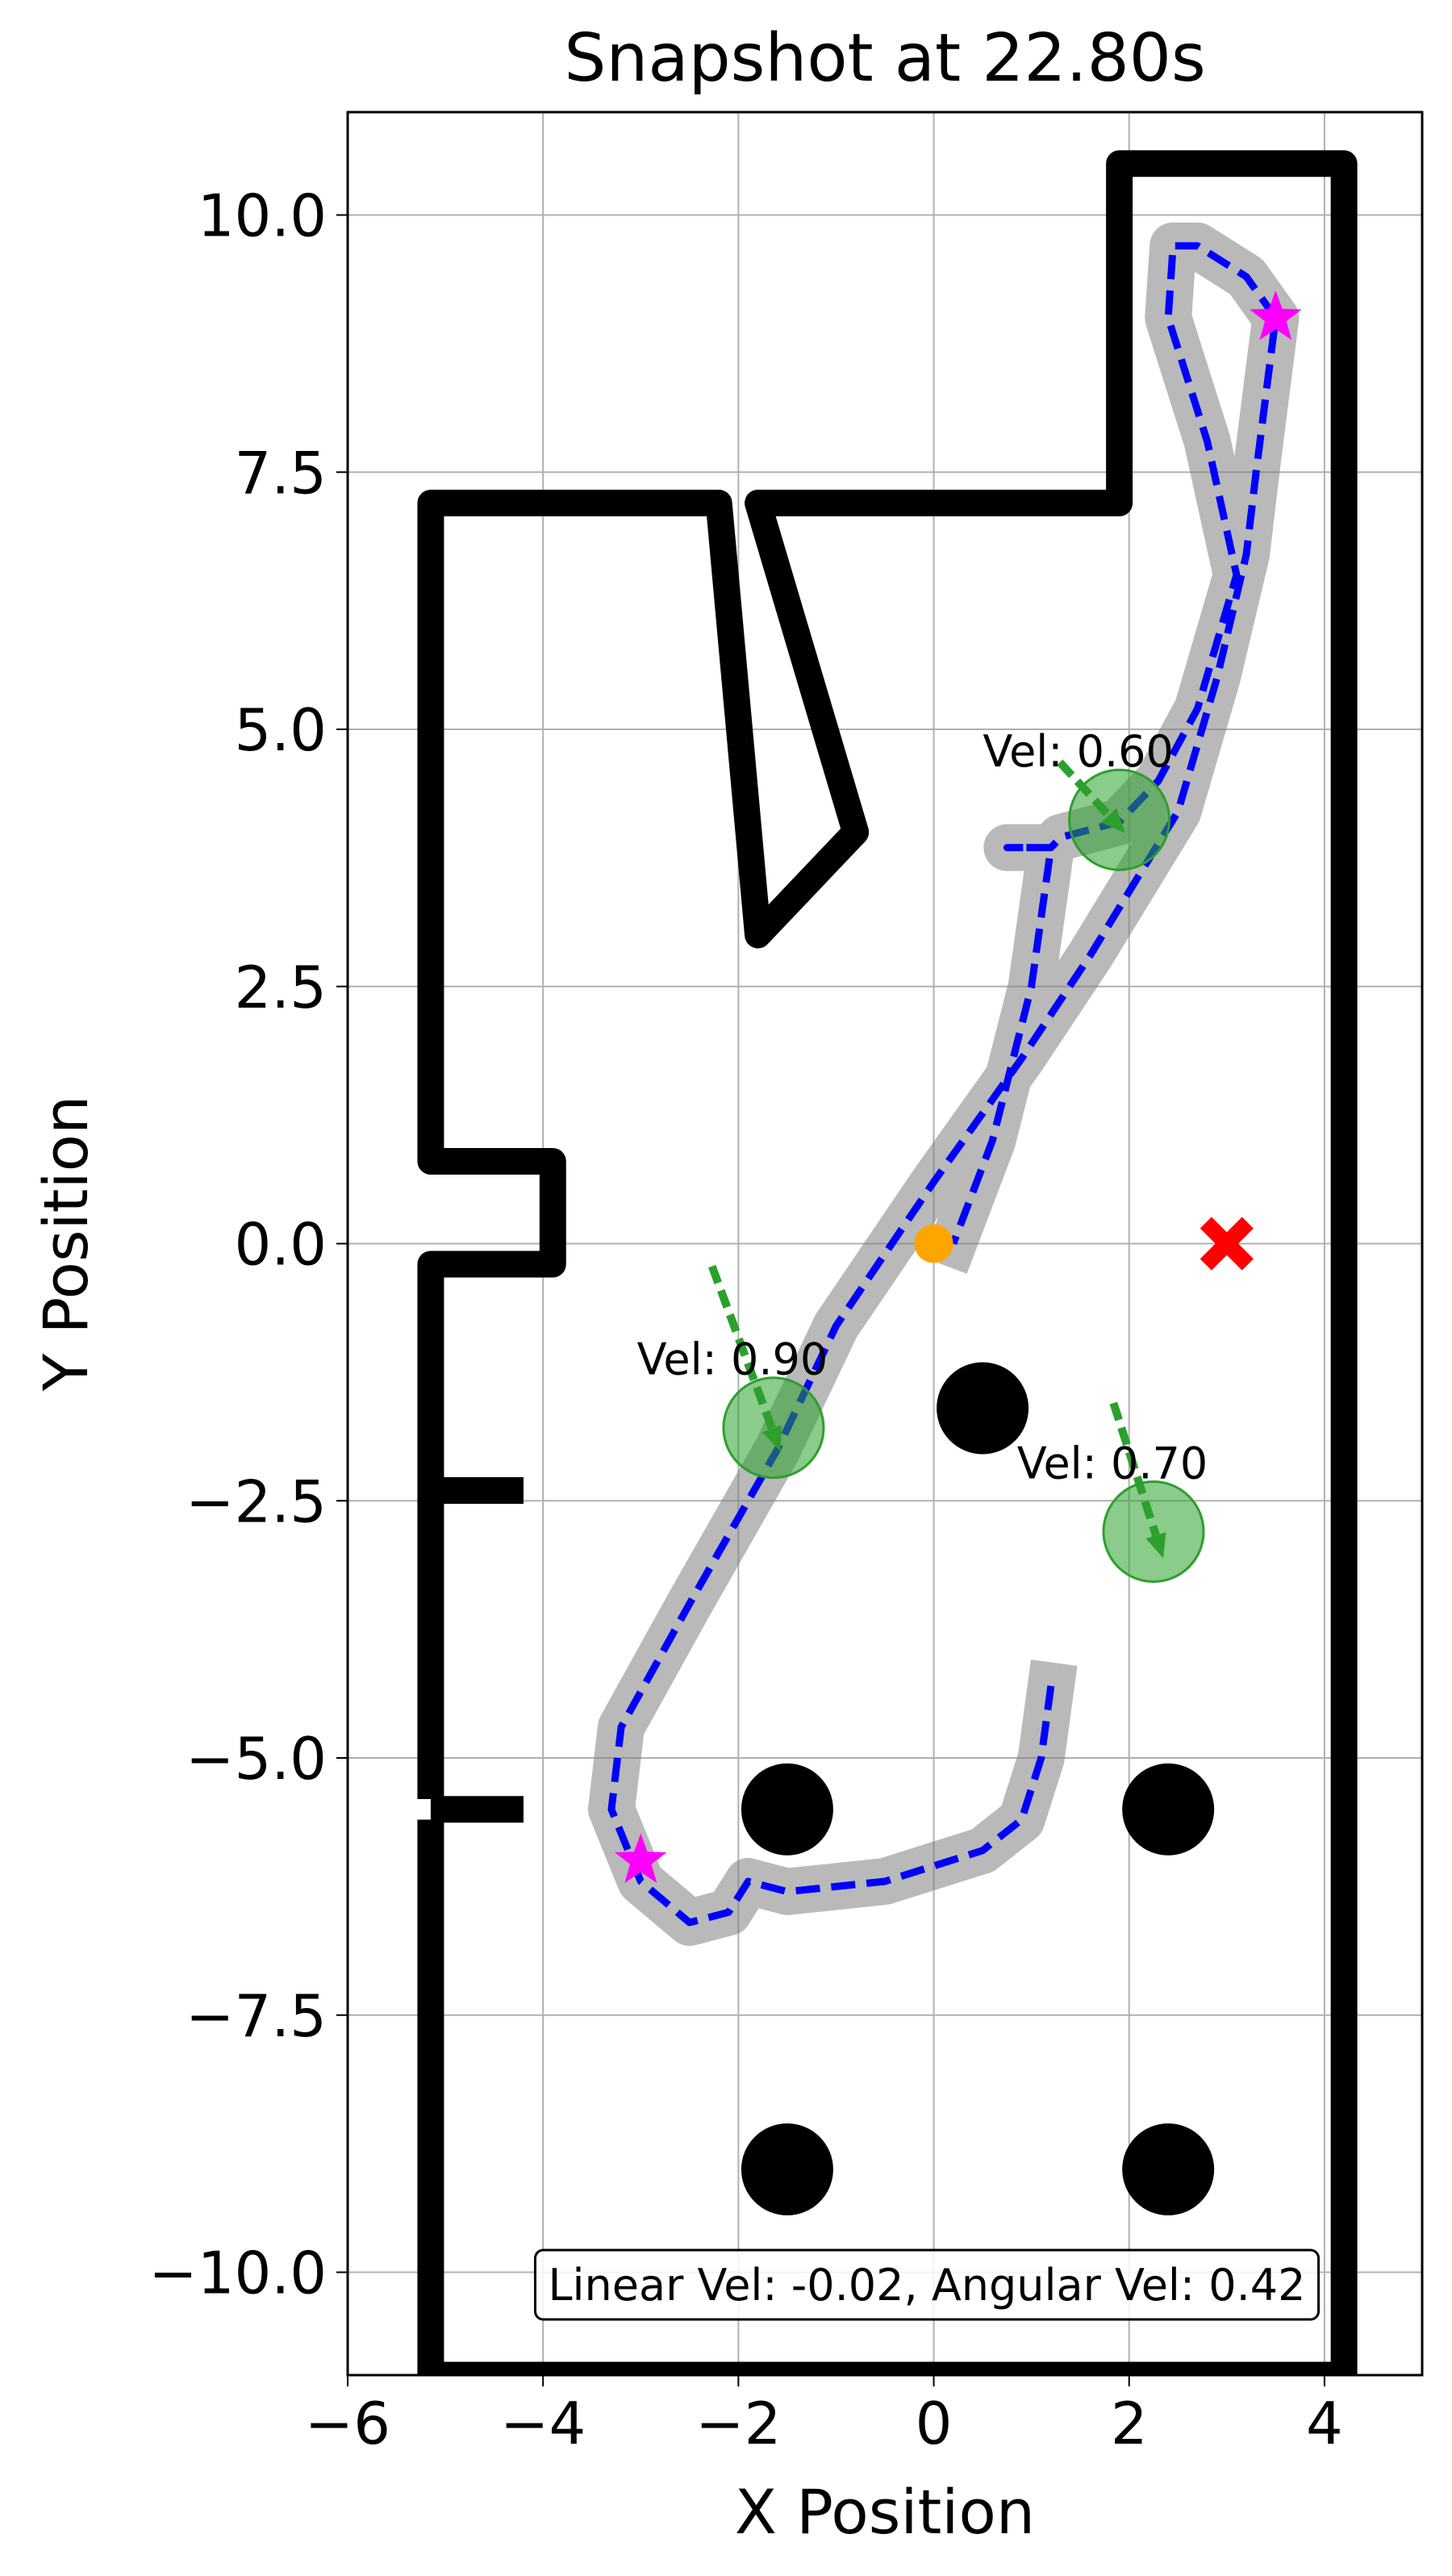 The width and height of the screenshot is (1452, 2576). I want to click on x-tick-label: −4, so click(543, 2423).